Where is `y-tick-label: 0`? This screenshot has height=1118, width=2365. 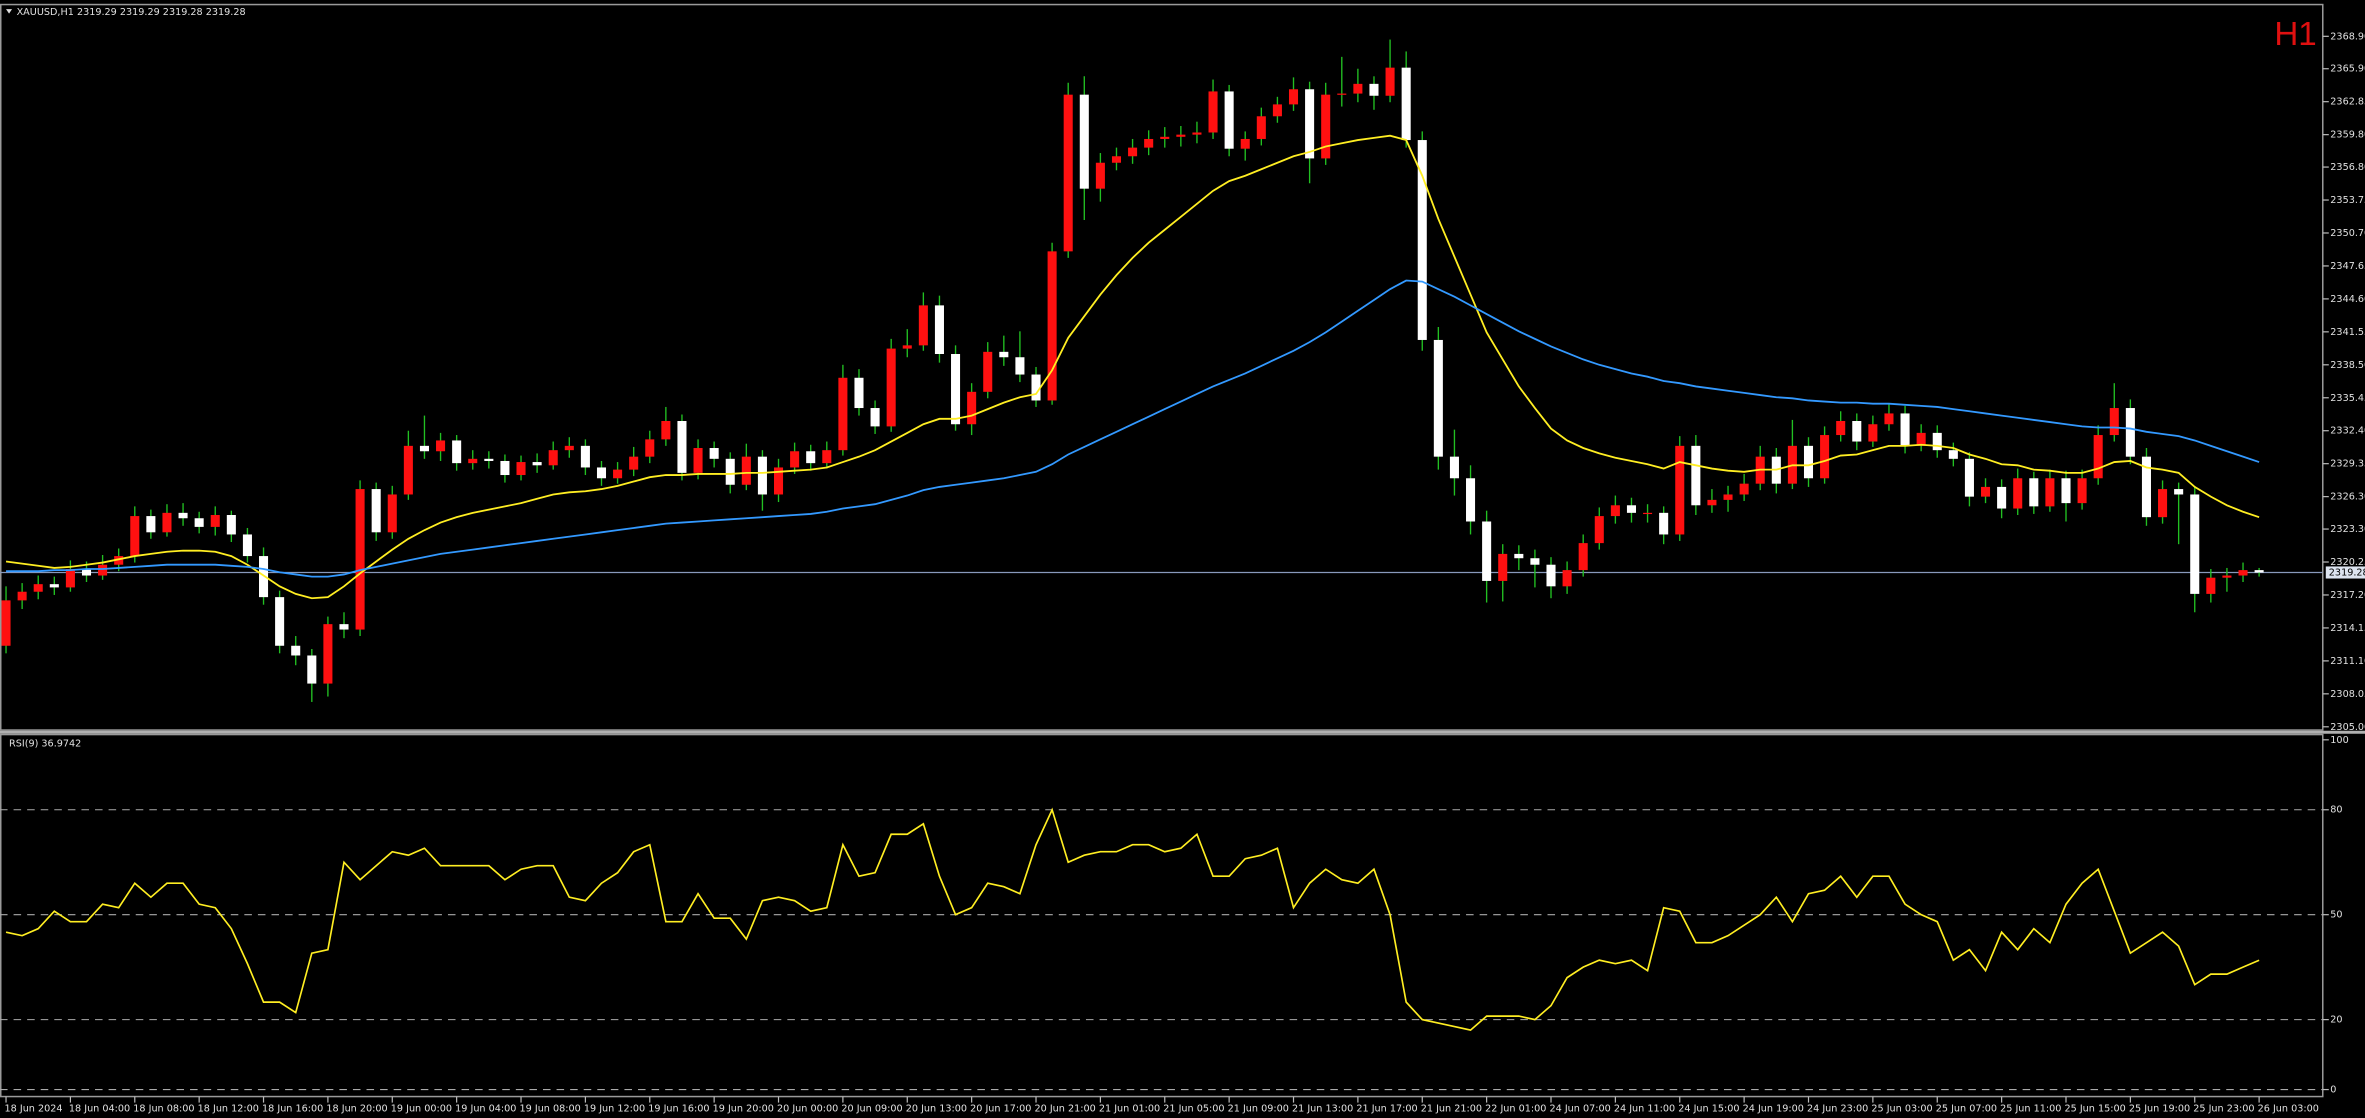 y-tick-label: 0 is located at coordinates (2333, 1090).